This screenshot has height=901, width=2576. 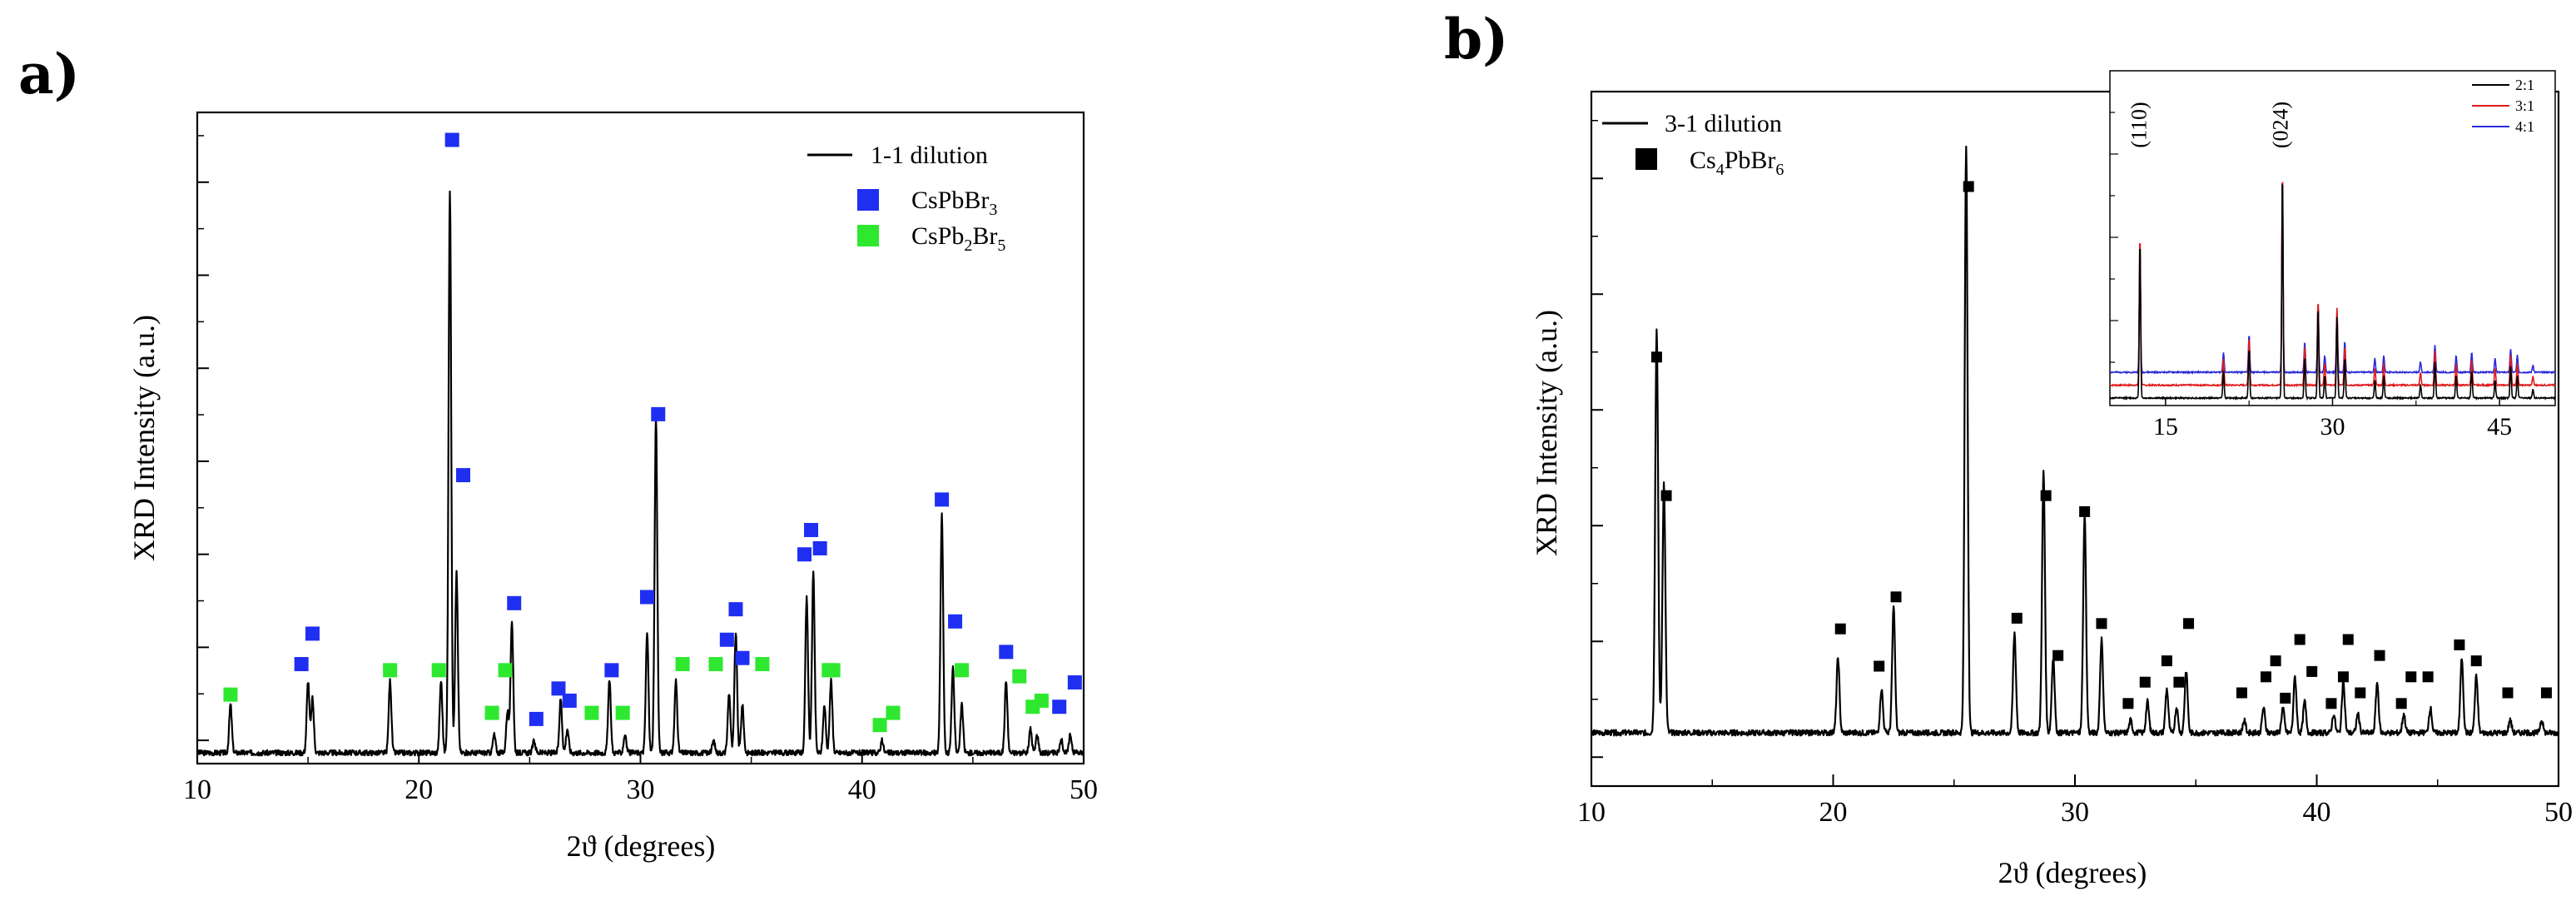 I want to click on inset-peak-label: (024), so click(x=2280, y=125).